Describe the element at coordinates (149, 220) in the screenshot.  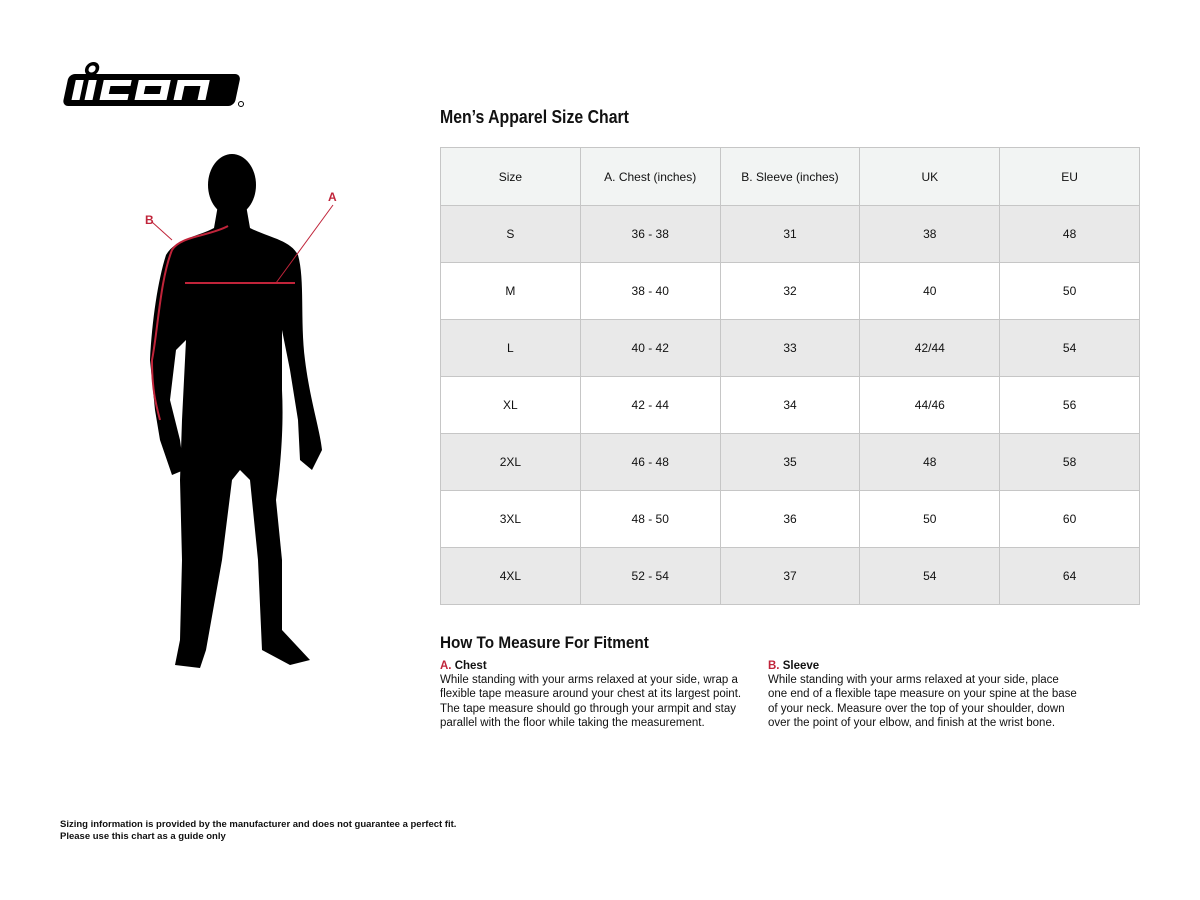
I see `label-b: B` at that location.